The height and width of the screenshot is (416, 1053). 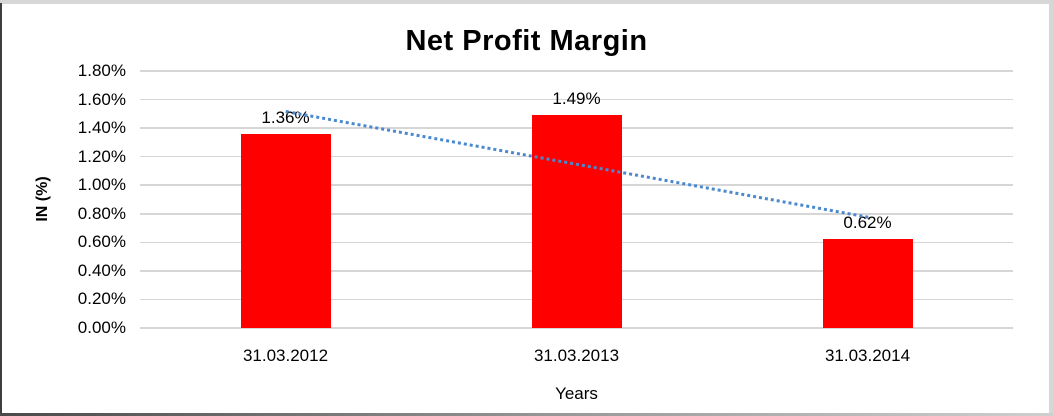 I want to click on frame-border-right, so click(x=1051, y=208).